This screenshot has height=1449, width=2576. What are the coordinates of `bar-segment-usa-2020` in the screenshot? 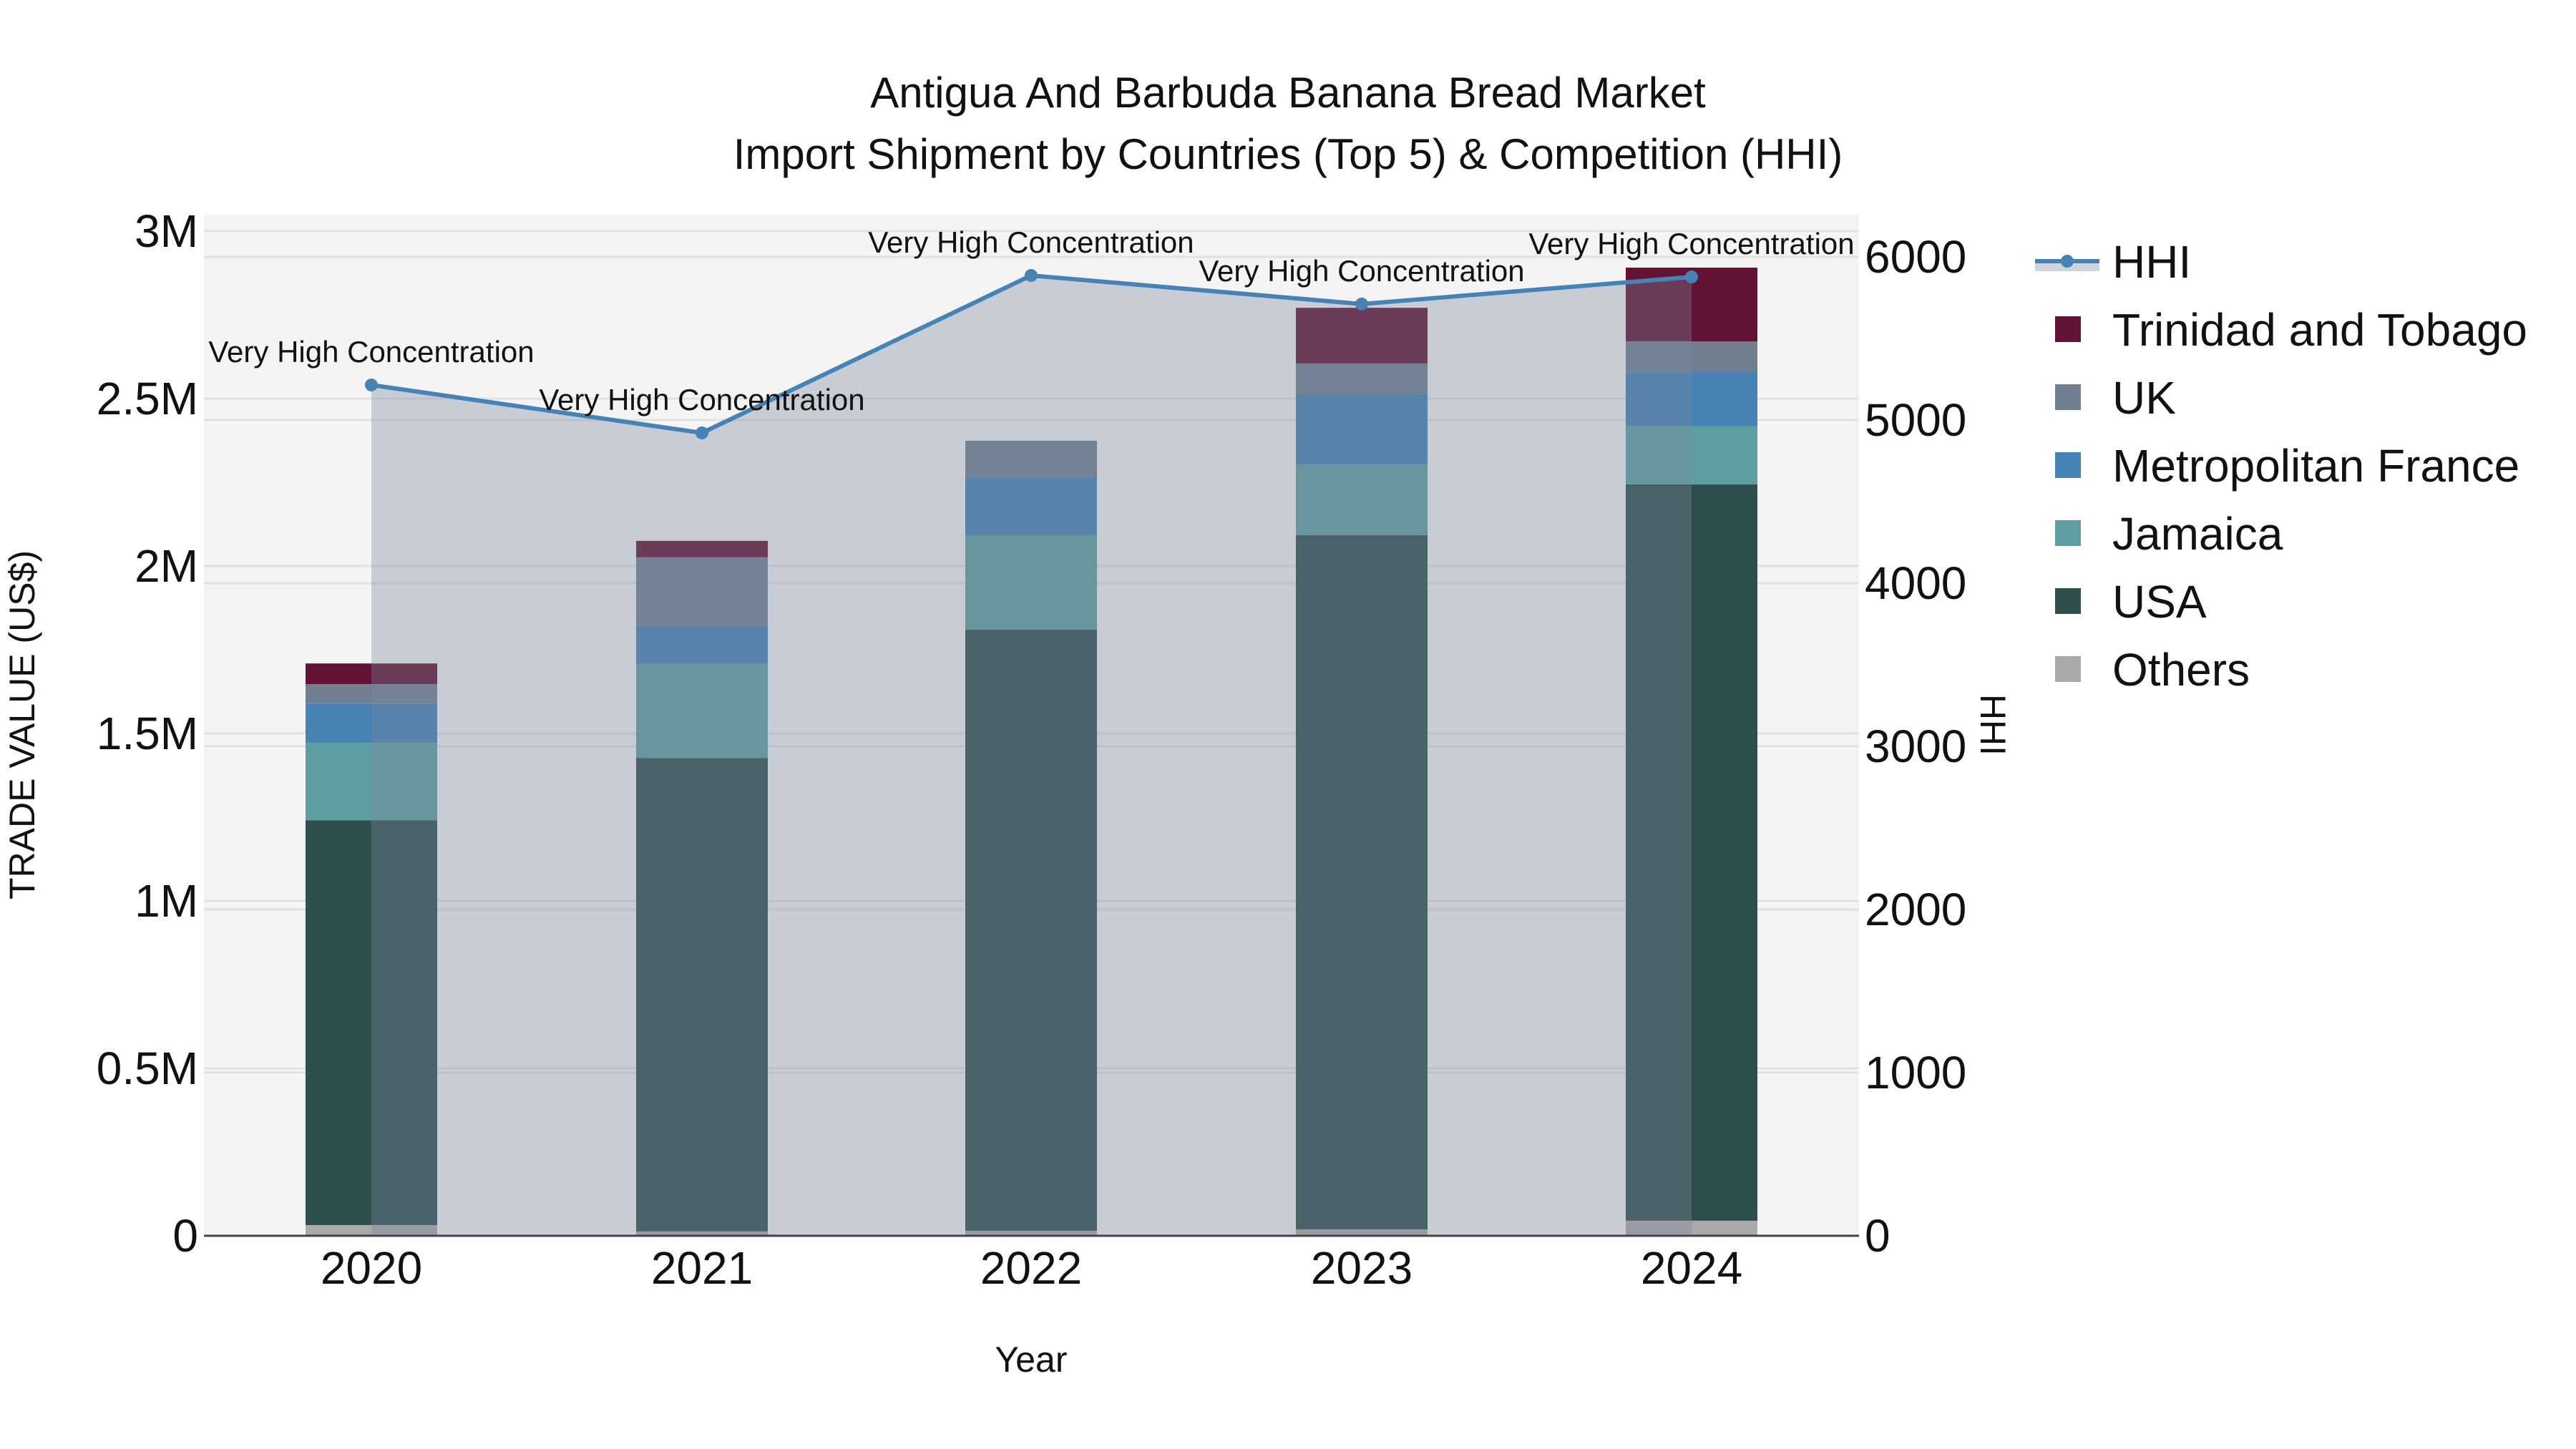 It's located at (372, 1023).